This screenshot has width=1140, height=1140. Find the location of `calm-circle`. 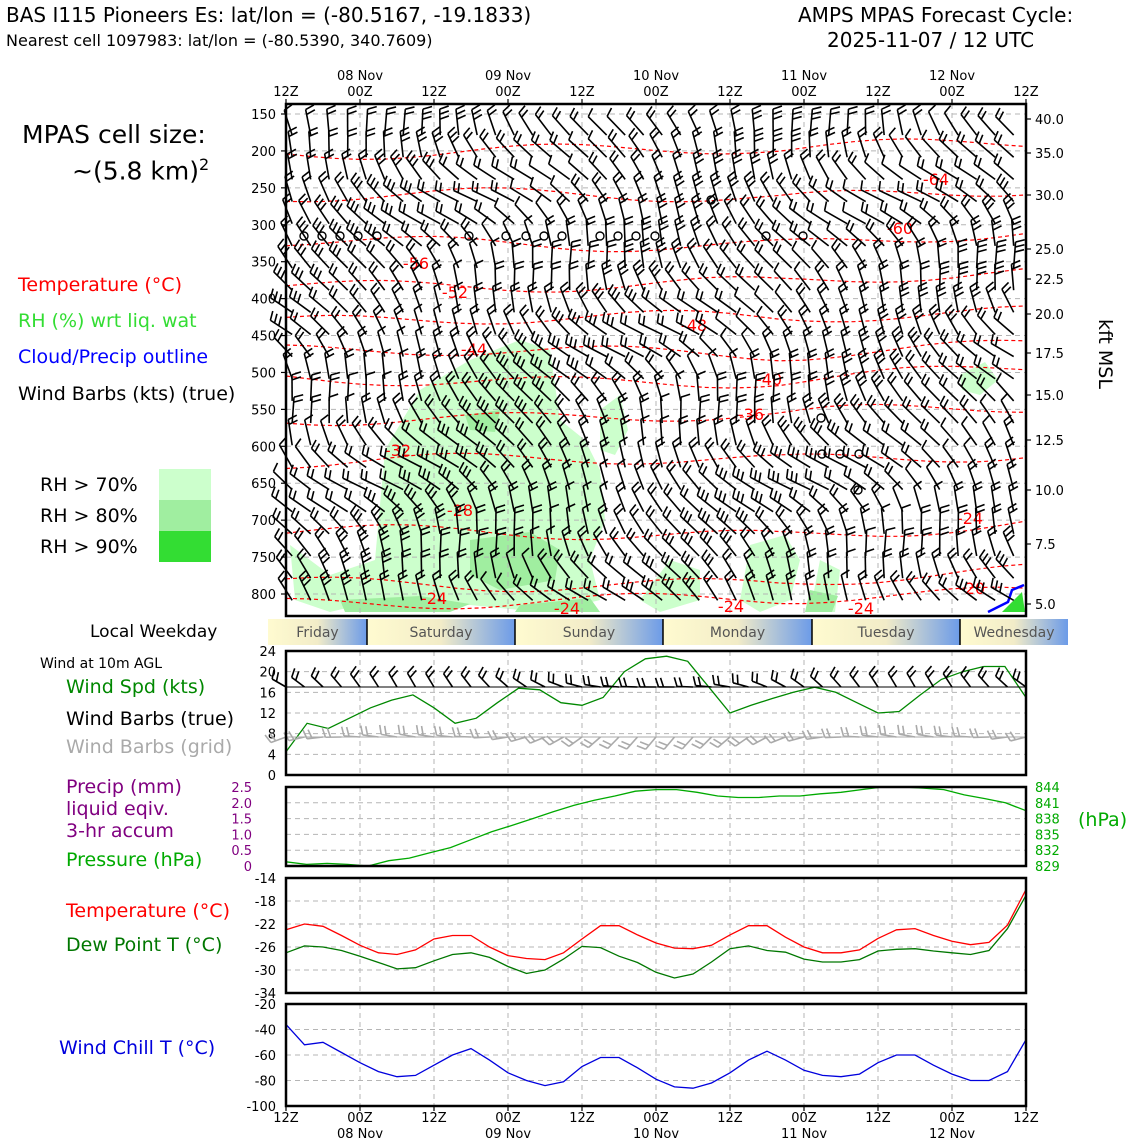

calm-circle is located at coordinates (506, 236).